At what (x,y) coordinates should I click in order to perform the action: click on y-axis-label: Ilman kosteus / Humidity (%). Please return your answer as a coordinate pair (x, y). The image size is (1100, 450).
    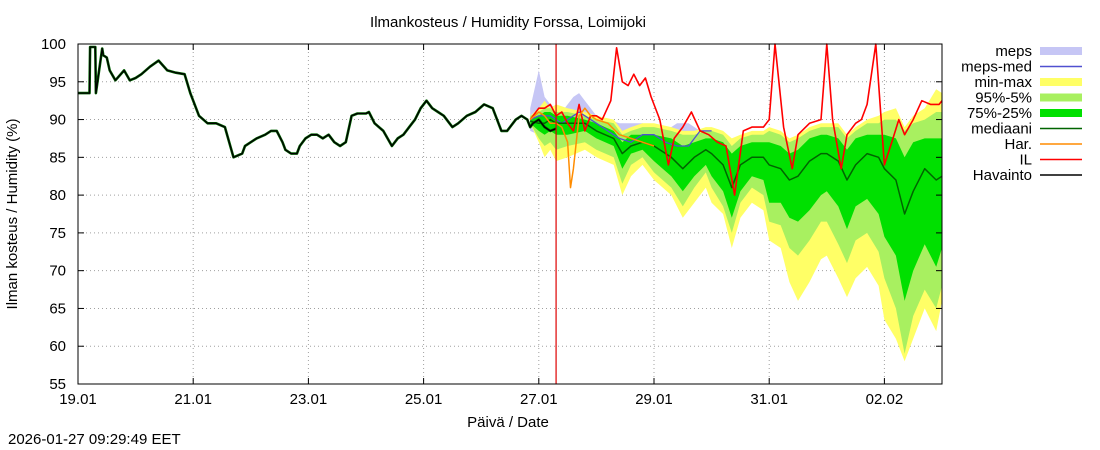
    Looking at the image, I should click on (12, 214).